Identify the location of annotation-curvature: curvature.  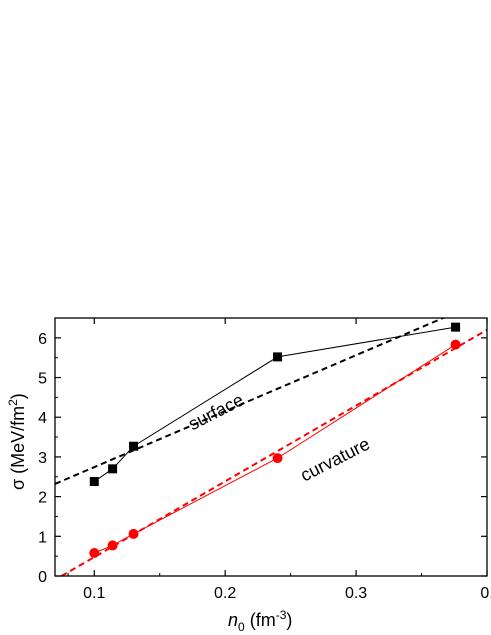
(335, 460).